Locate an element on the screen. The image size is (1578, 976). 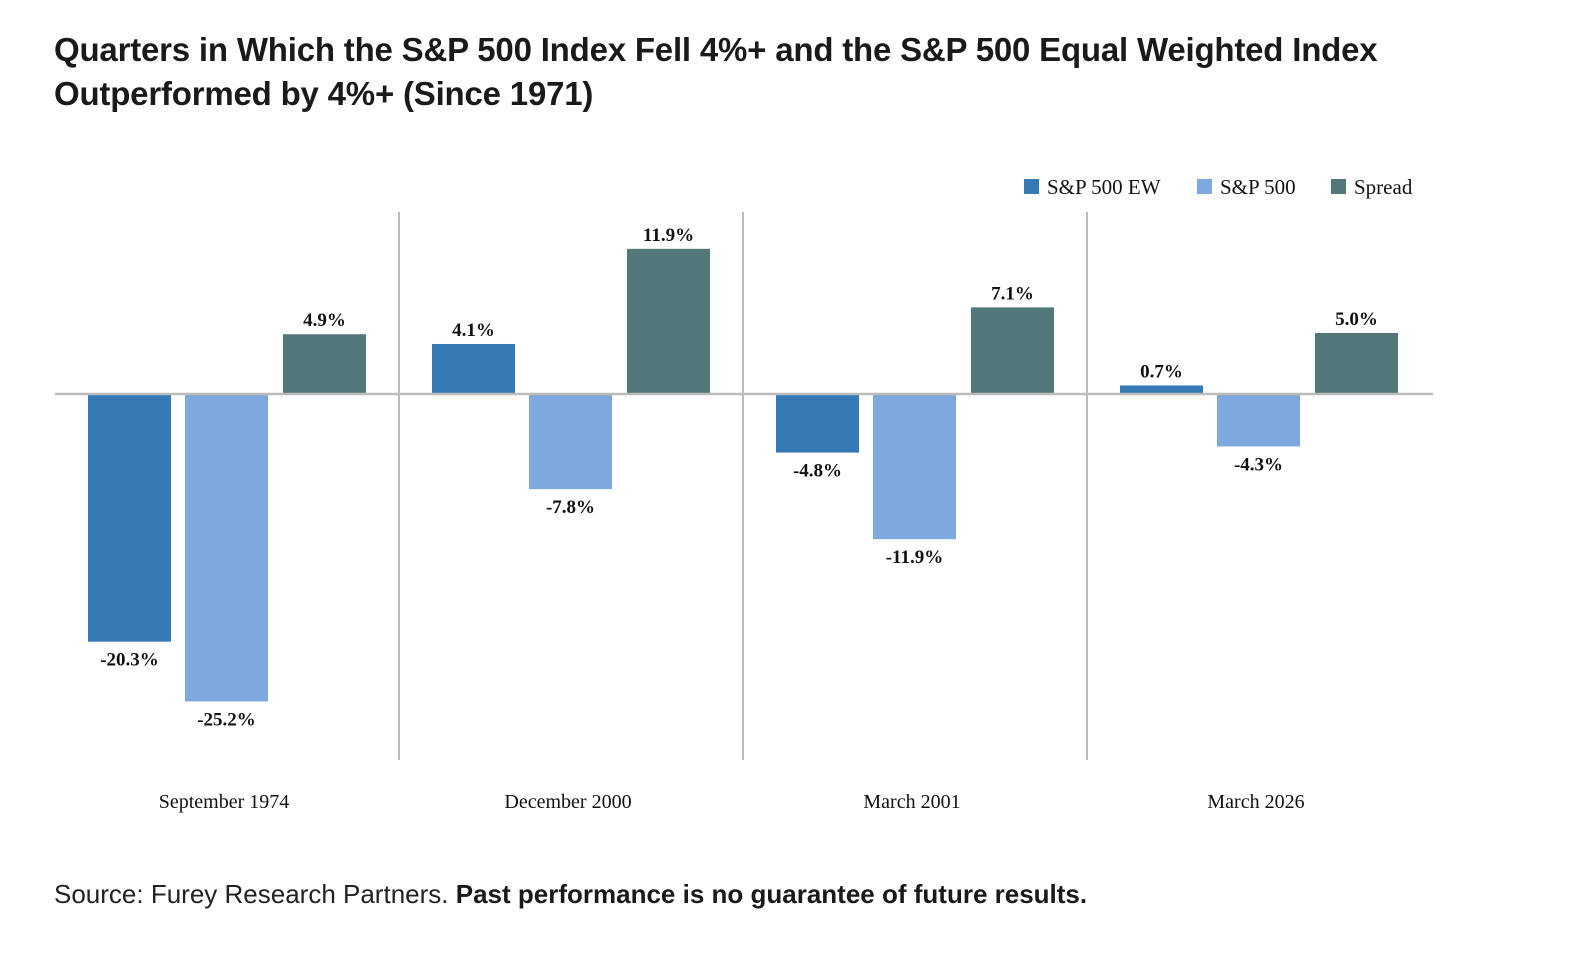
value-label: -20.3% is located at coordinates (129, 660).